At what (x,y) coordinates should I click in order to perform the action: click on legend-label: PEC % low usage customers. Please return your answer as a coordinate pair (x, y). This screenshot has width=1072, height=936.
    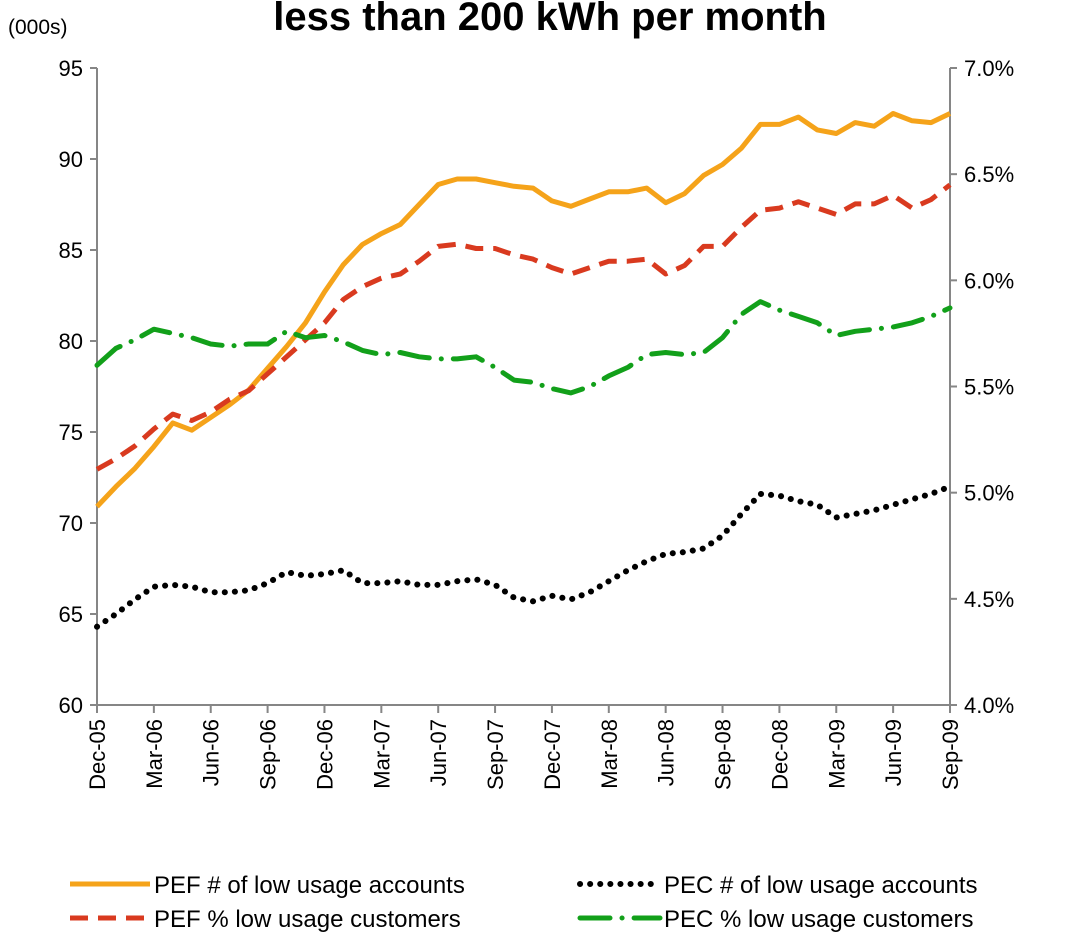
    Looking at the image, I should click on (818, 919).